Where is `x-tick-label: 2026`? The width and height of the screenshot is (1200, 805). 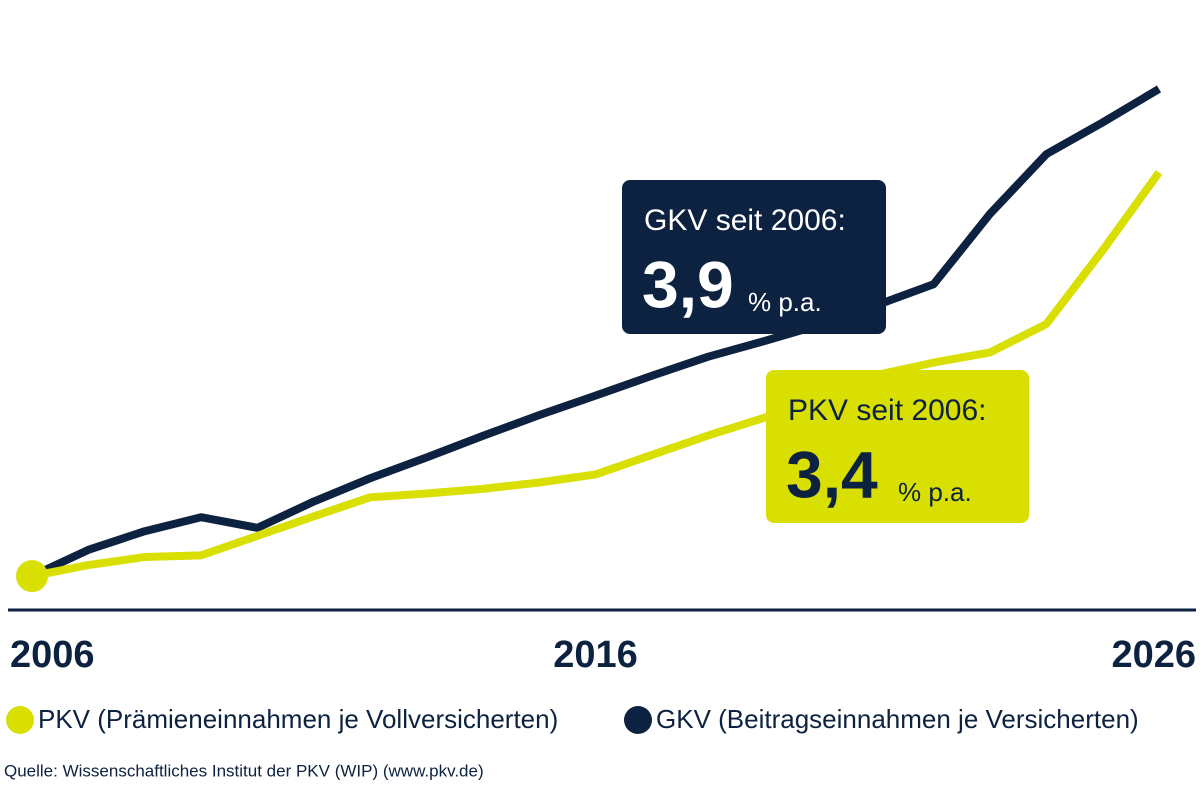 x-tick-label: 2026 is located at coordinates (1153, 655).